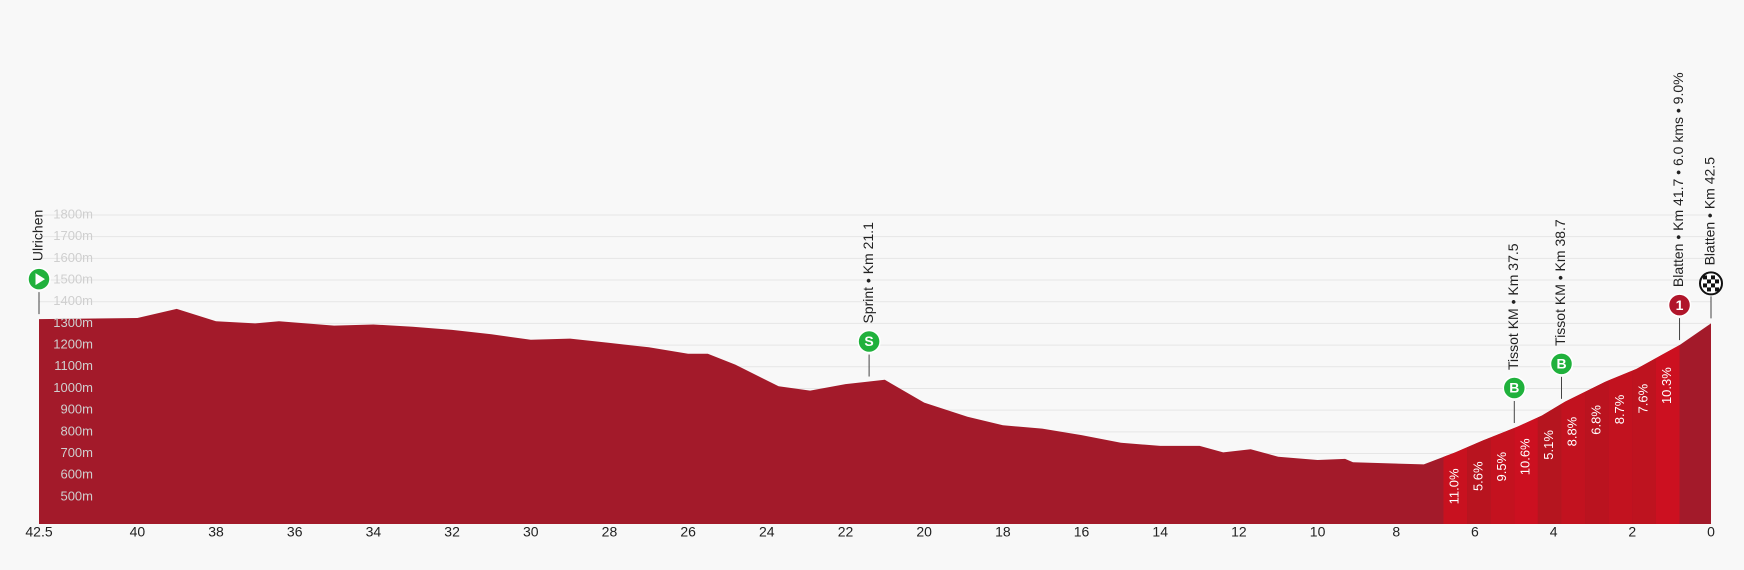 Image resolution: width=1744 pixels, height=570 pixels. I want to click on x-tick-label: 38, so click(216, 532).